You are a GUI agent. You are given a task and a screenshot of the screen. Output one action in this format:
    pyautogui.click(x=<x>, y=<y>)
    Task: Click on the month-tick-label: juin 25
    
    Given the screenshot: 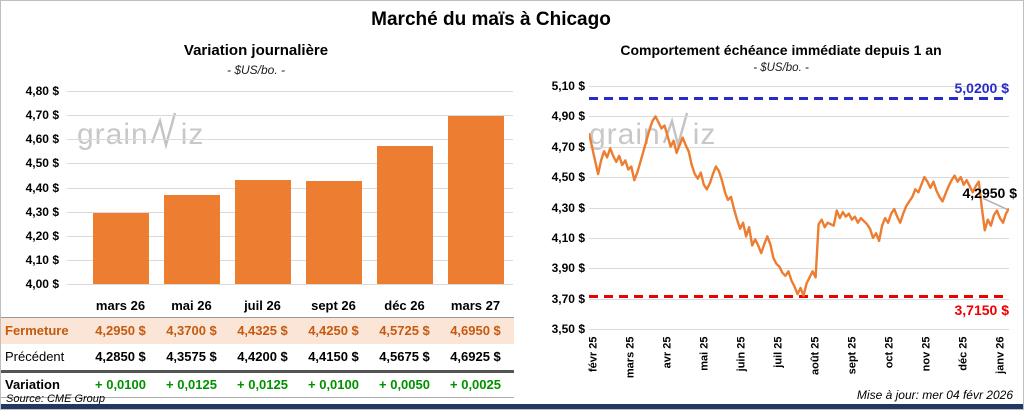 What is the action you would take?
    pyautogui.click(x=741, y=354)
    